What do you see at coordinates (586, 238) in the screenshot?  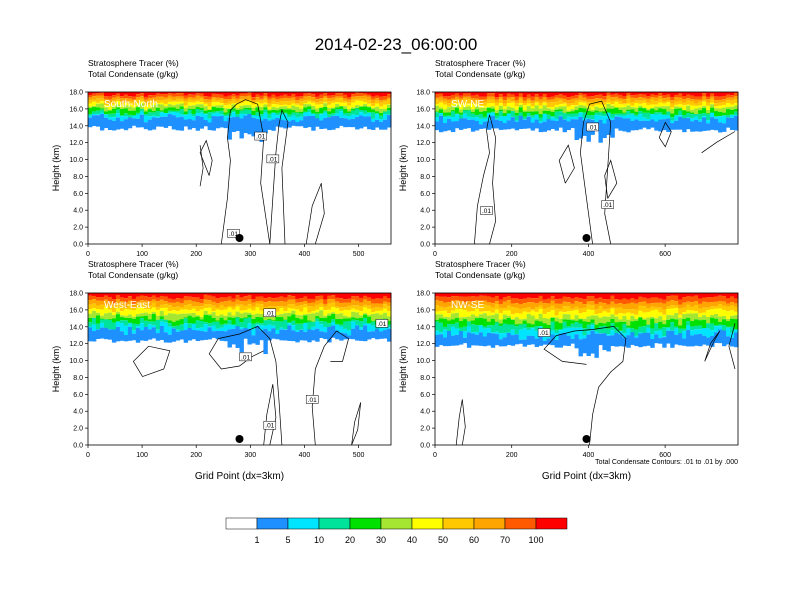 I see `location-marker` at bounding box center [586, 238].